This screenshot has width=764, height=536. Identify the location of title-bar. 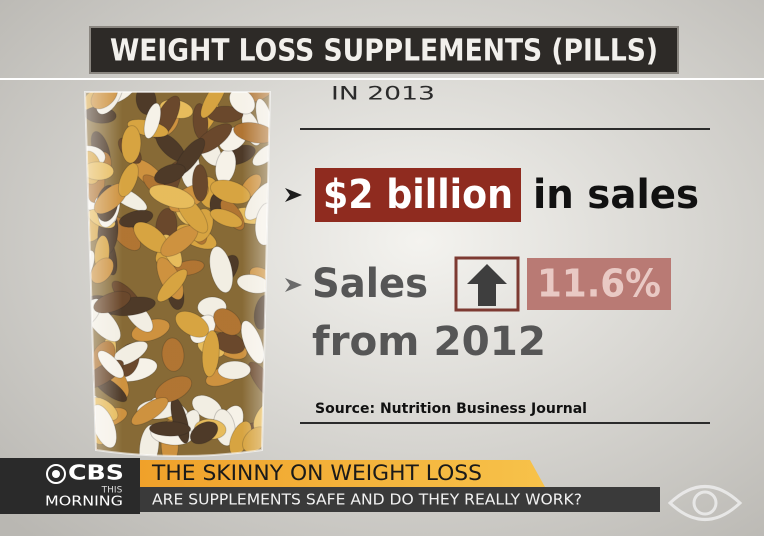
(384, 50).